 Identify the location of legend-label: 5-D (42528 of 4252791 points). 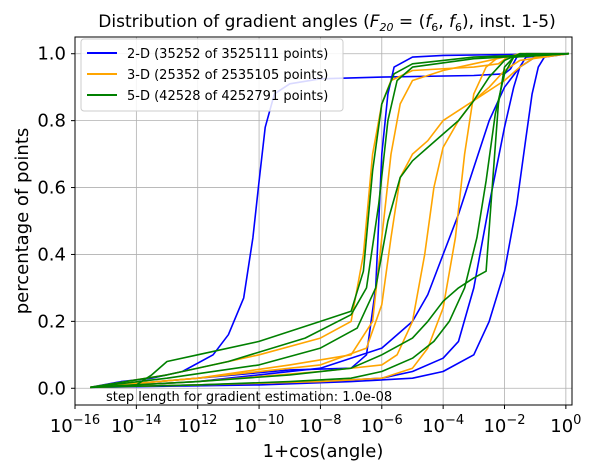
(227, 96).